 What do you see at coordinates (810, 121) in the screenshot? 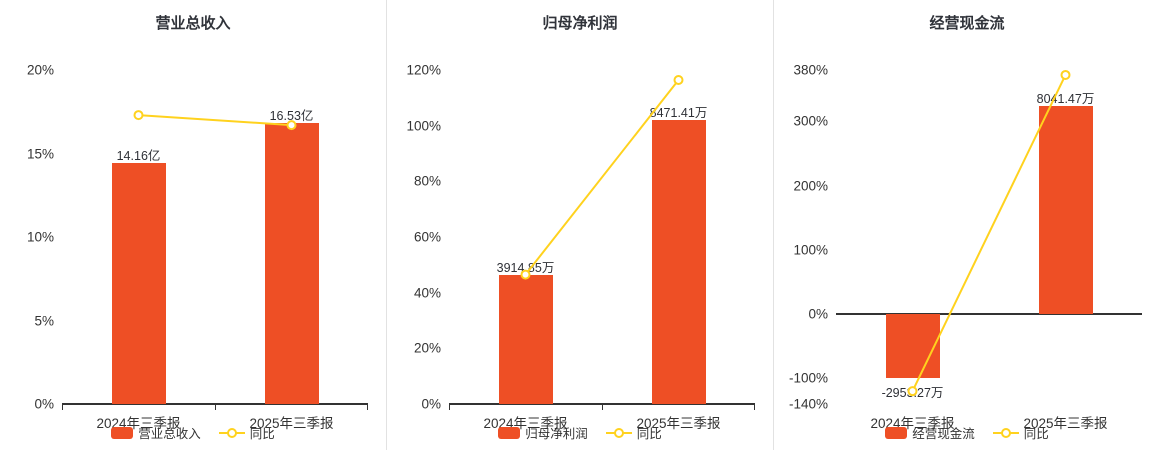
I see `y-tick-label: 300%` at bounding box center [810, 121].